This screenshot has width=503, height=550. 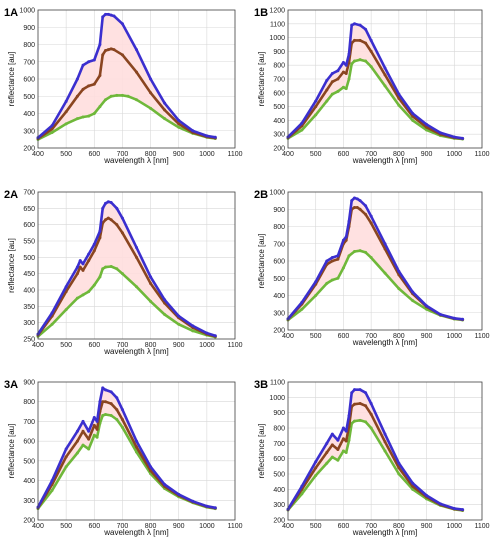 What do you see at coordinates (234, 345) in the screenshot?
I see `x-tick-label: 1100` at bounding box center [234, 345].